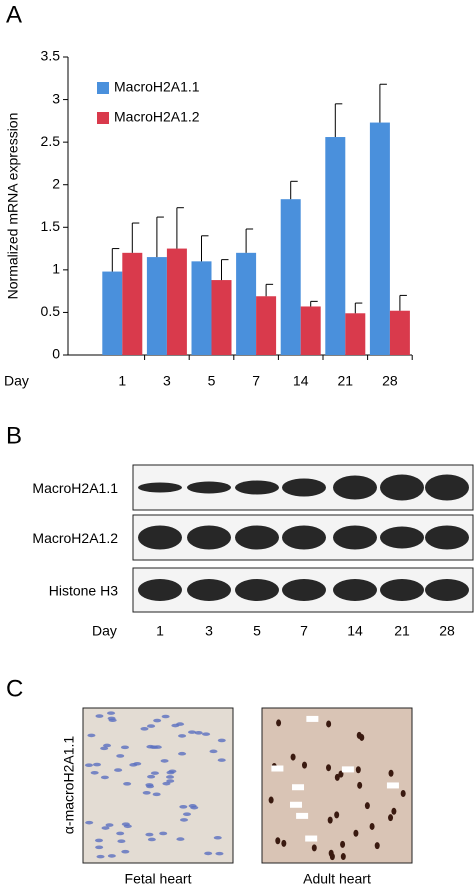 This screenshot has width=474, height=896. I want to click on blot-day: 28, so click(447, 631).